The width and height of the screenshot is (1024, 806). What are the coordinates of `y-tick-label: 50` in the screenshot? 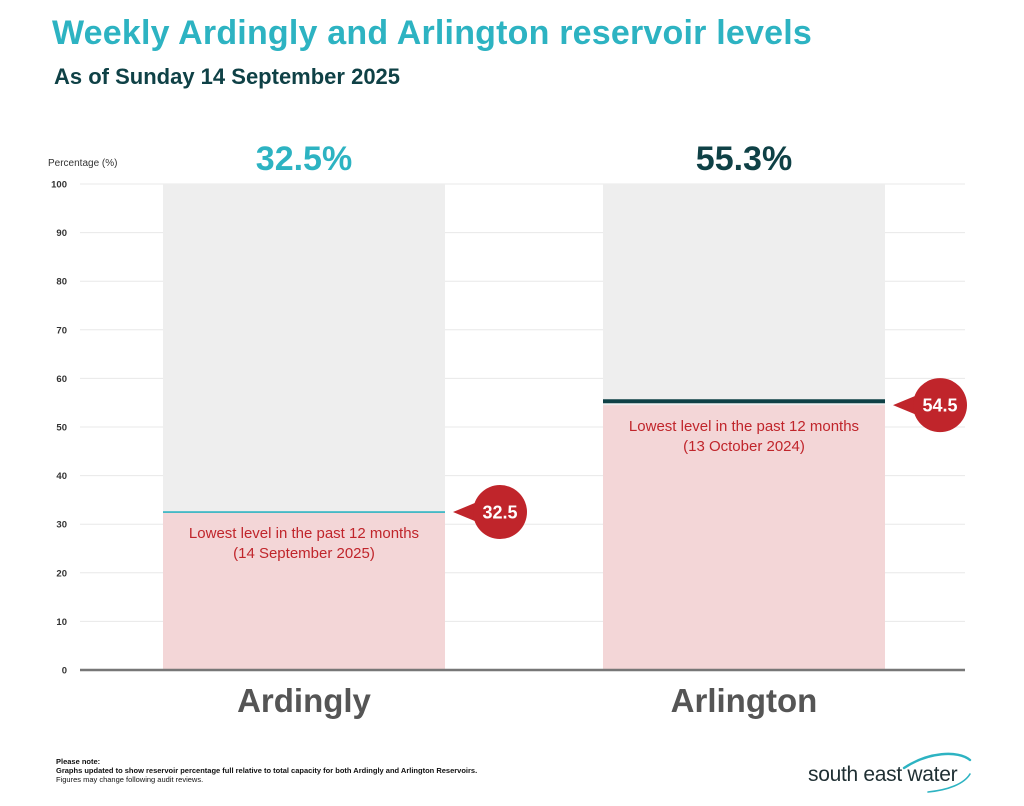 It's located at (61, 428).